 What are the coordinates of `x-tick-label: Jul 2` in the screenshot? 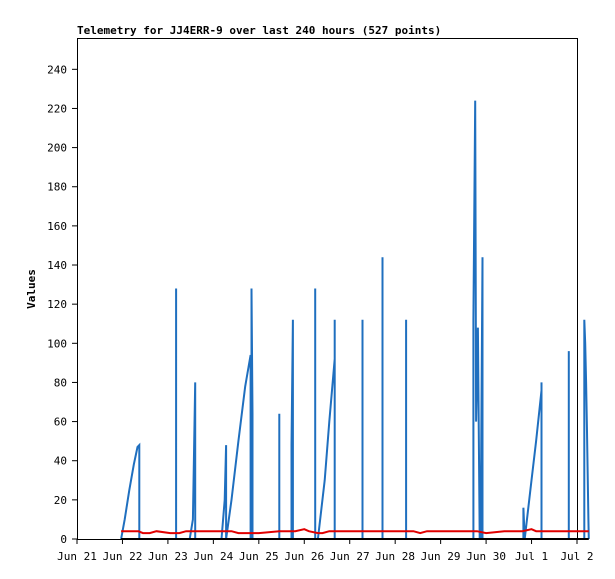 It's located at (576, 556).